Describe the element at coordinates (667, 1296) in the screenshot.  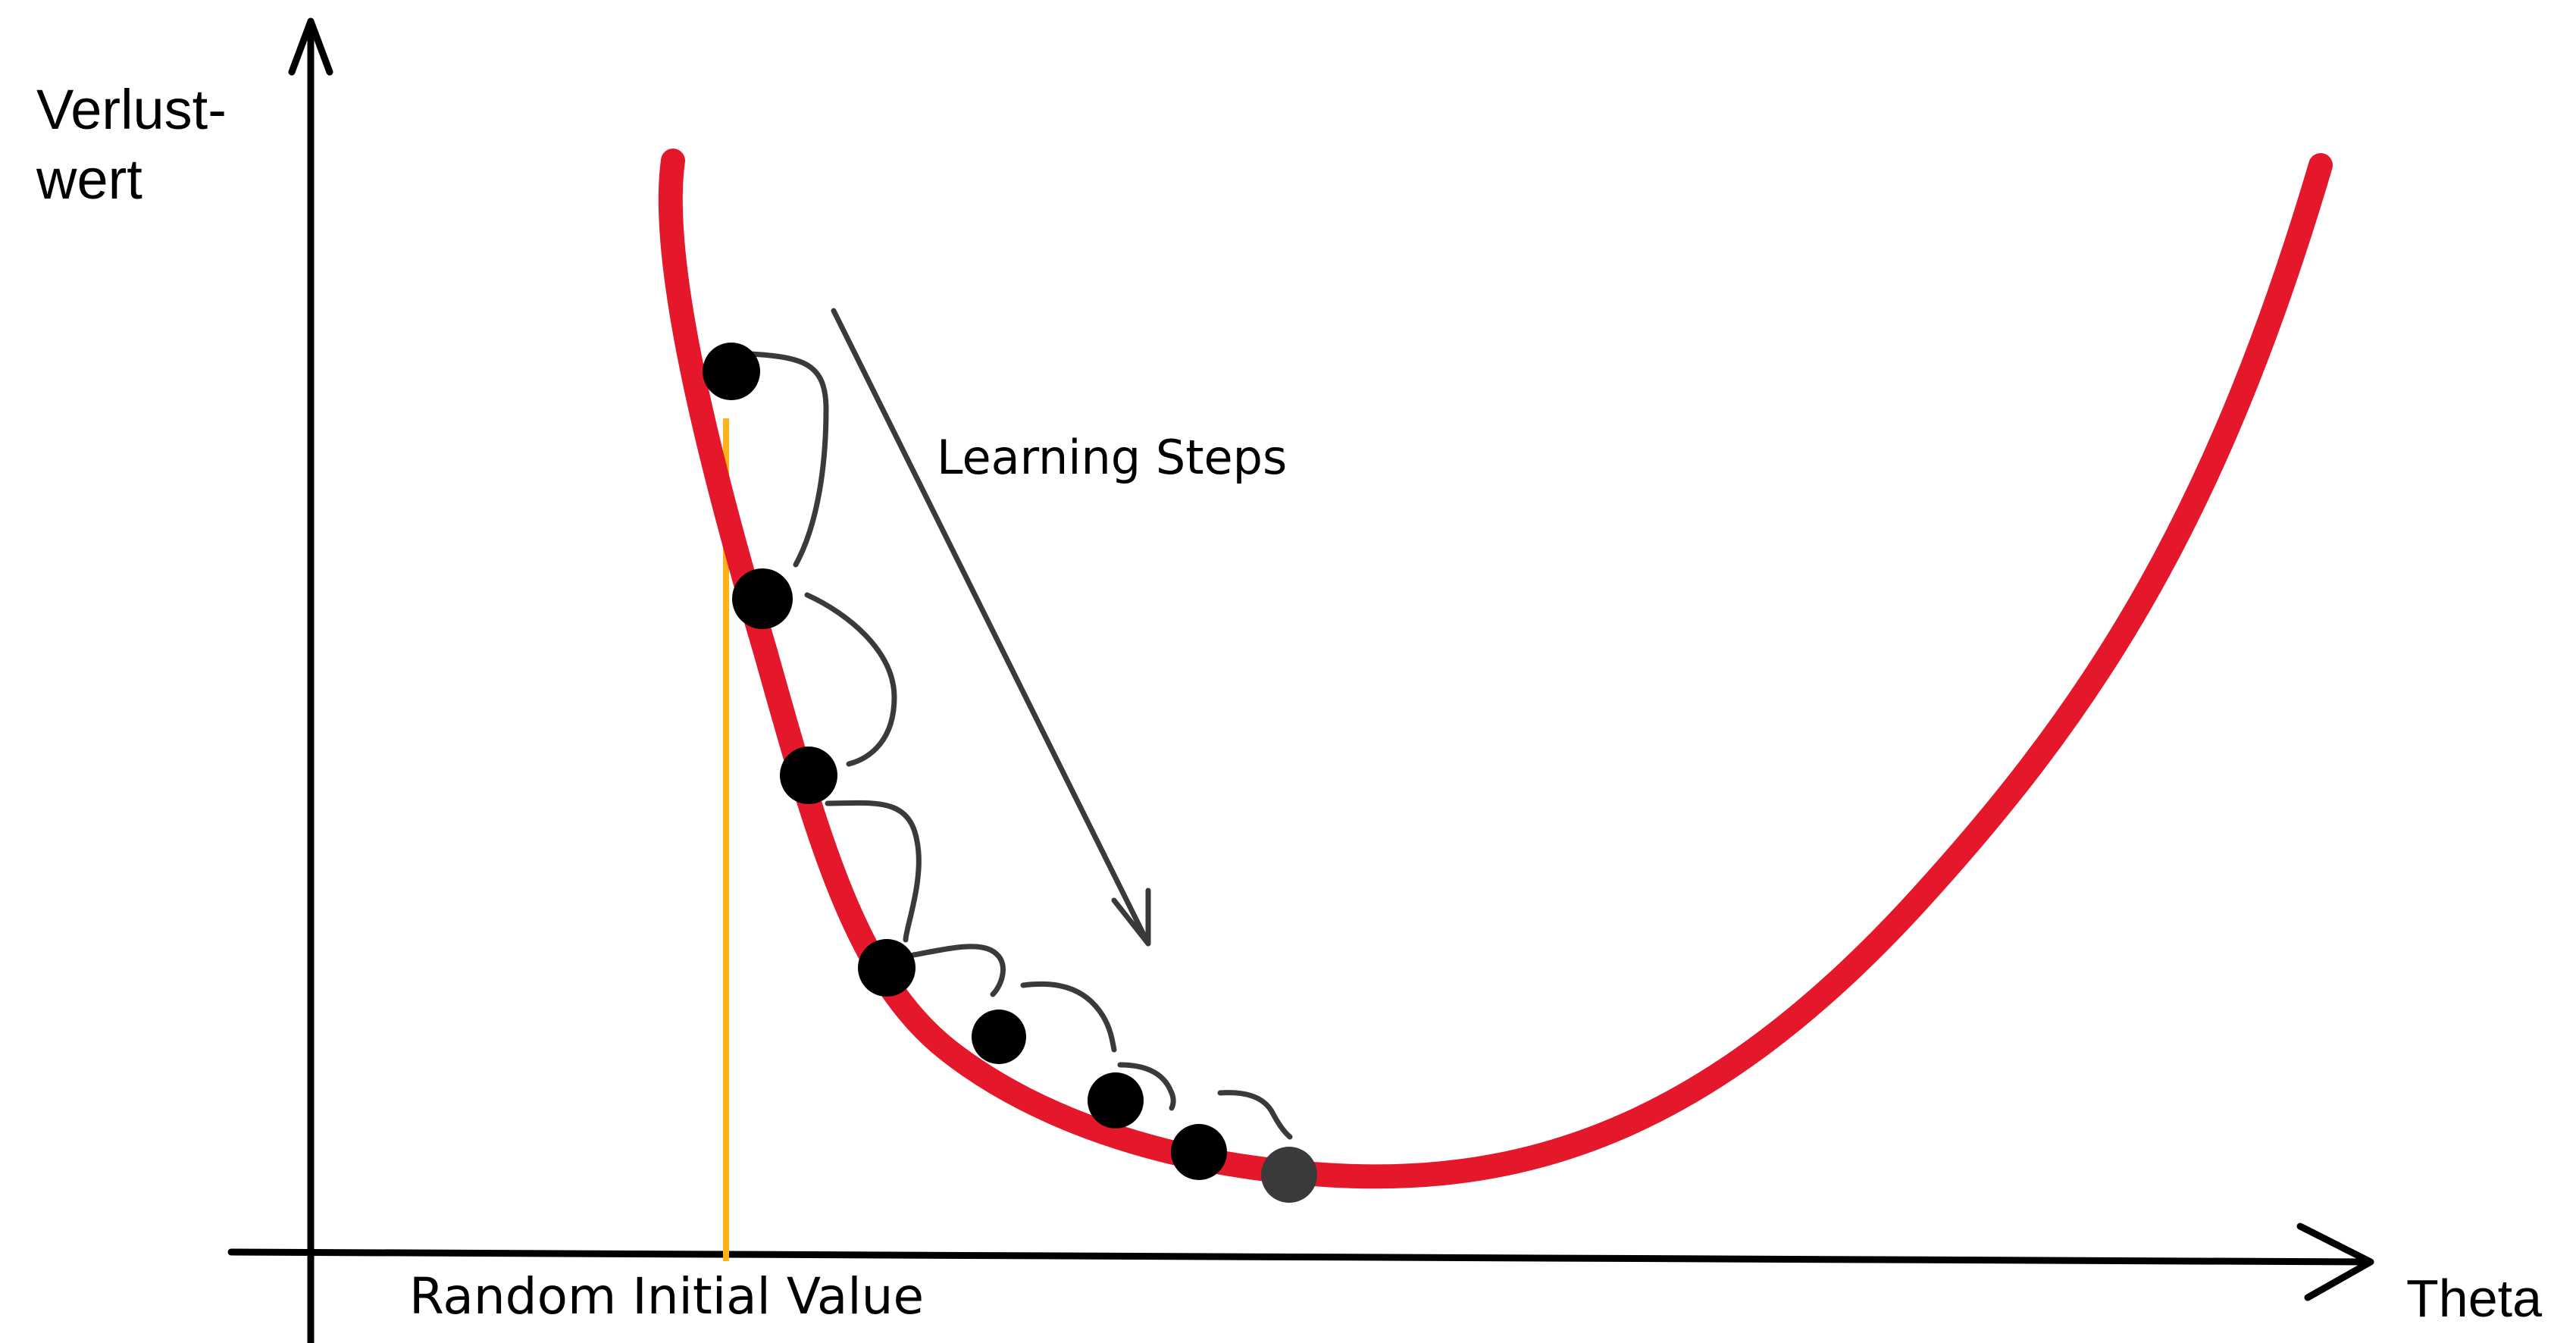
I see `random-initial-value-label: Random Initial Value` at that location.